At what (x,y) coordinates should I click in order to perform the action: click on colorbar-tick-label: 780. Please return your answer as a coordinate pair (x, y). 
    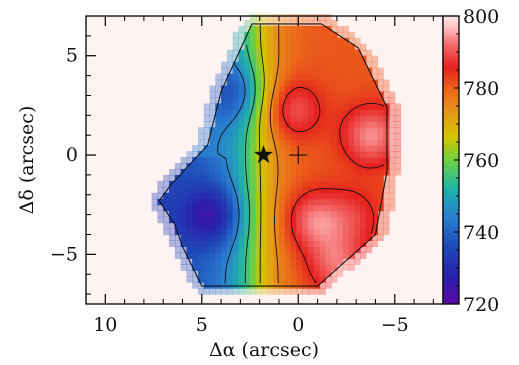
    Looking at the image, I should click on (481, 89).